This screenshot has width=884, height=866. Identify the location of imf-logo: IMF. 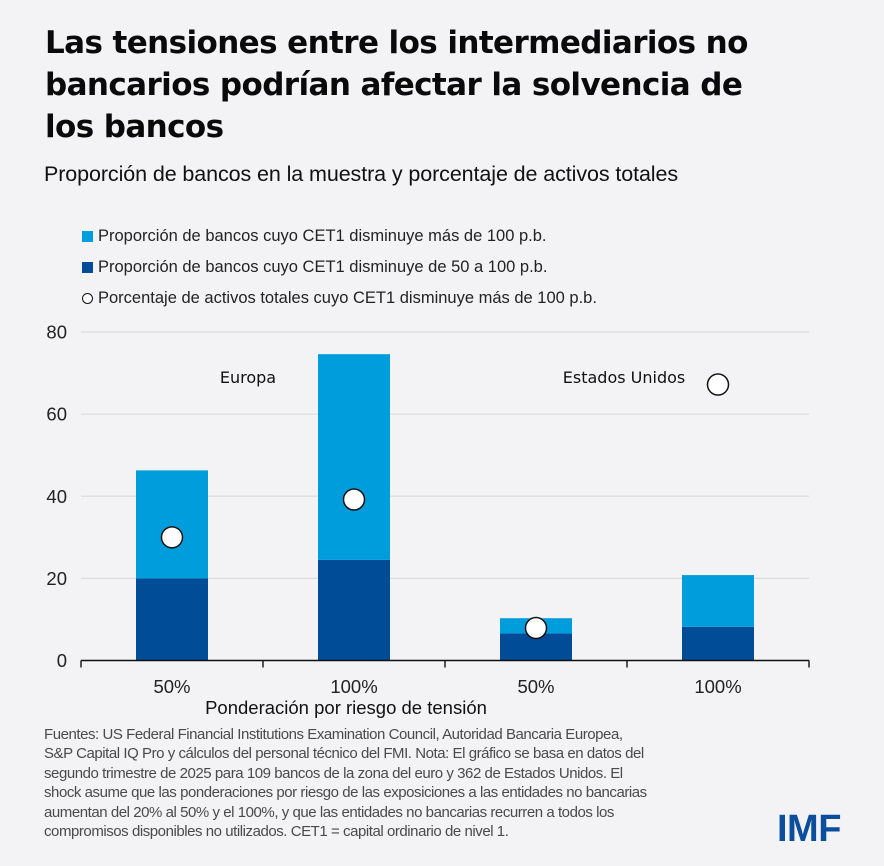
(809, 829).